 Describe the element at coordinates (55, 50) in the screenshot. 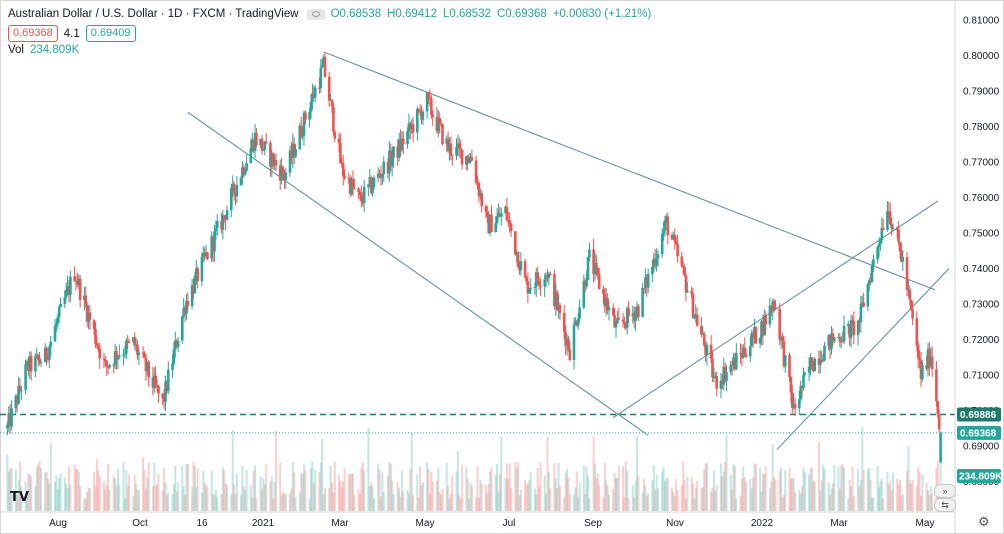

I see `volume-value: 234.809K` at that location.